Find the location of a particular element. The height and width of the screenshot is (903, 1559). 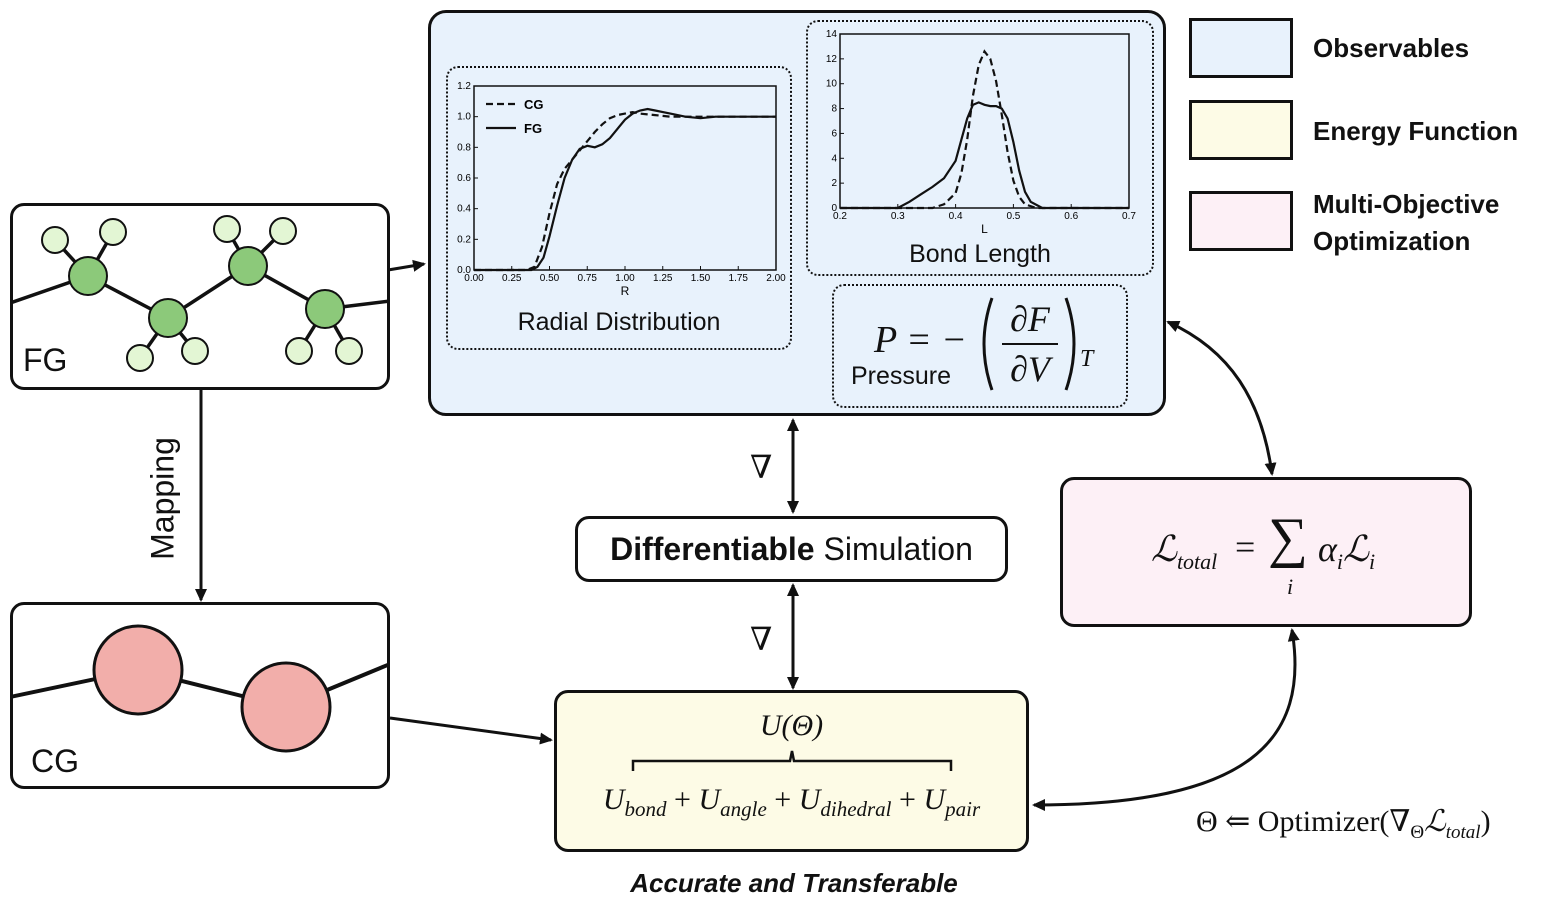

pressure-numerator: ∂F is located at coordinates (1030, 319).